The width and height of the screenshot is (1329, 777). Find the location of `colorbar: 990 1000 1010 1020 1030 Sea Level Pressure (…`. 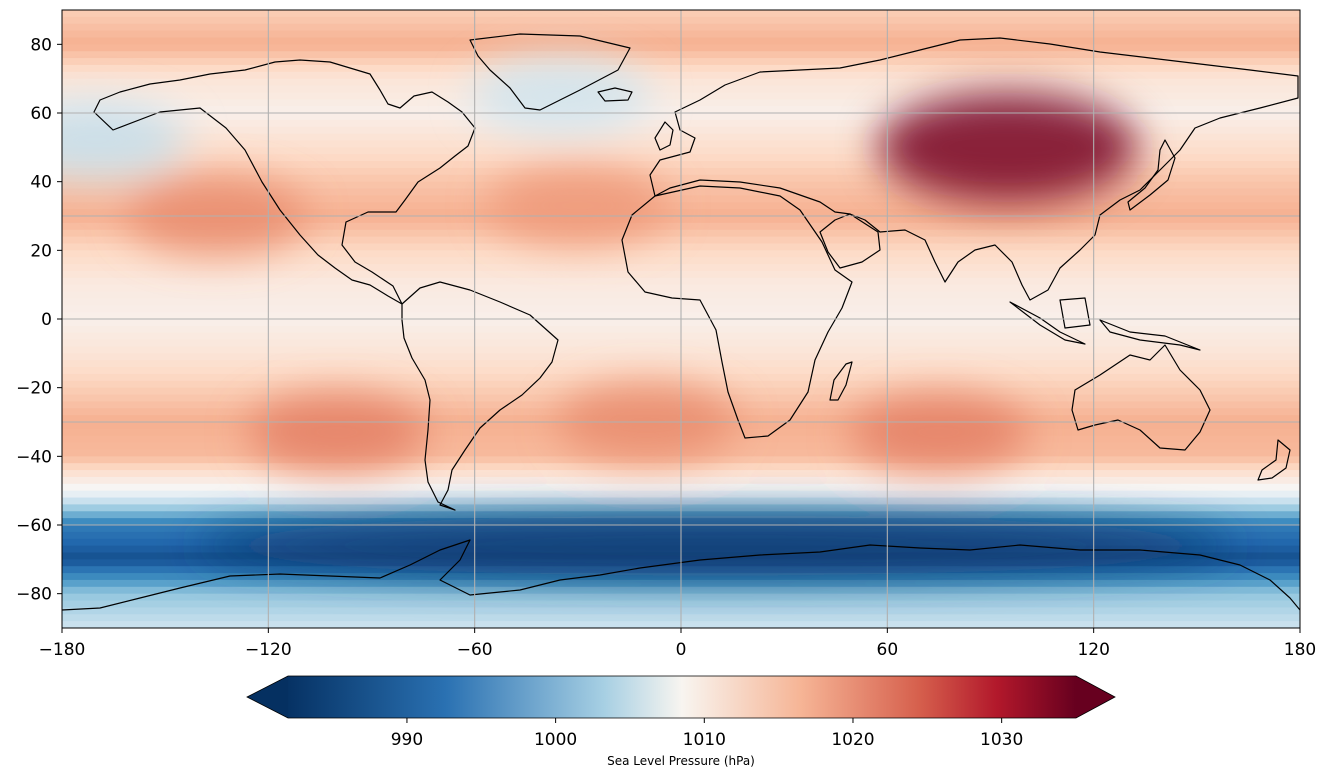

colorbar: 990 1000 1010 1020 1030 Sea Level Pressure (… is located at coordinates (681, 721).